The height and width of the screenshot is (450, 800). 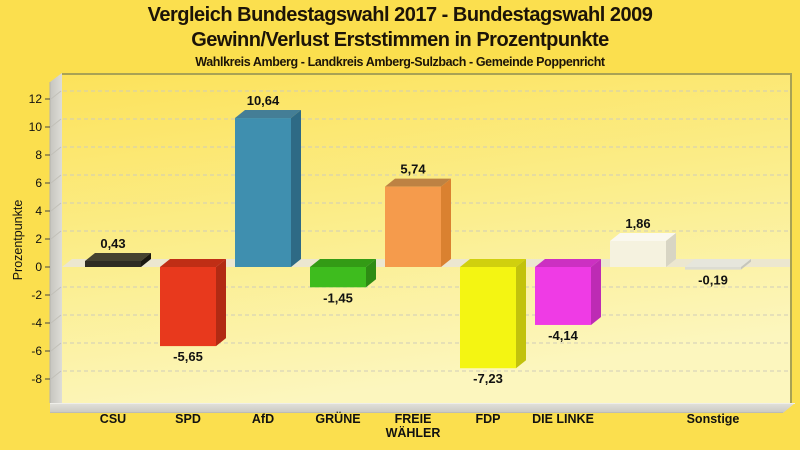 I want to click on y-tick-label: -6, so click(x=36, y=351).